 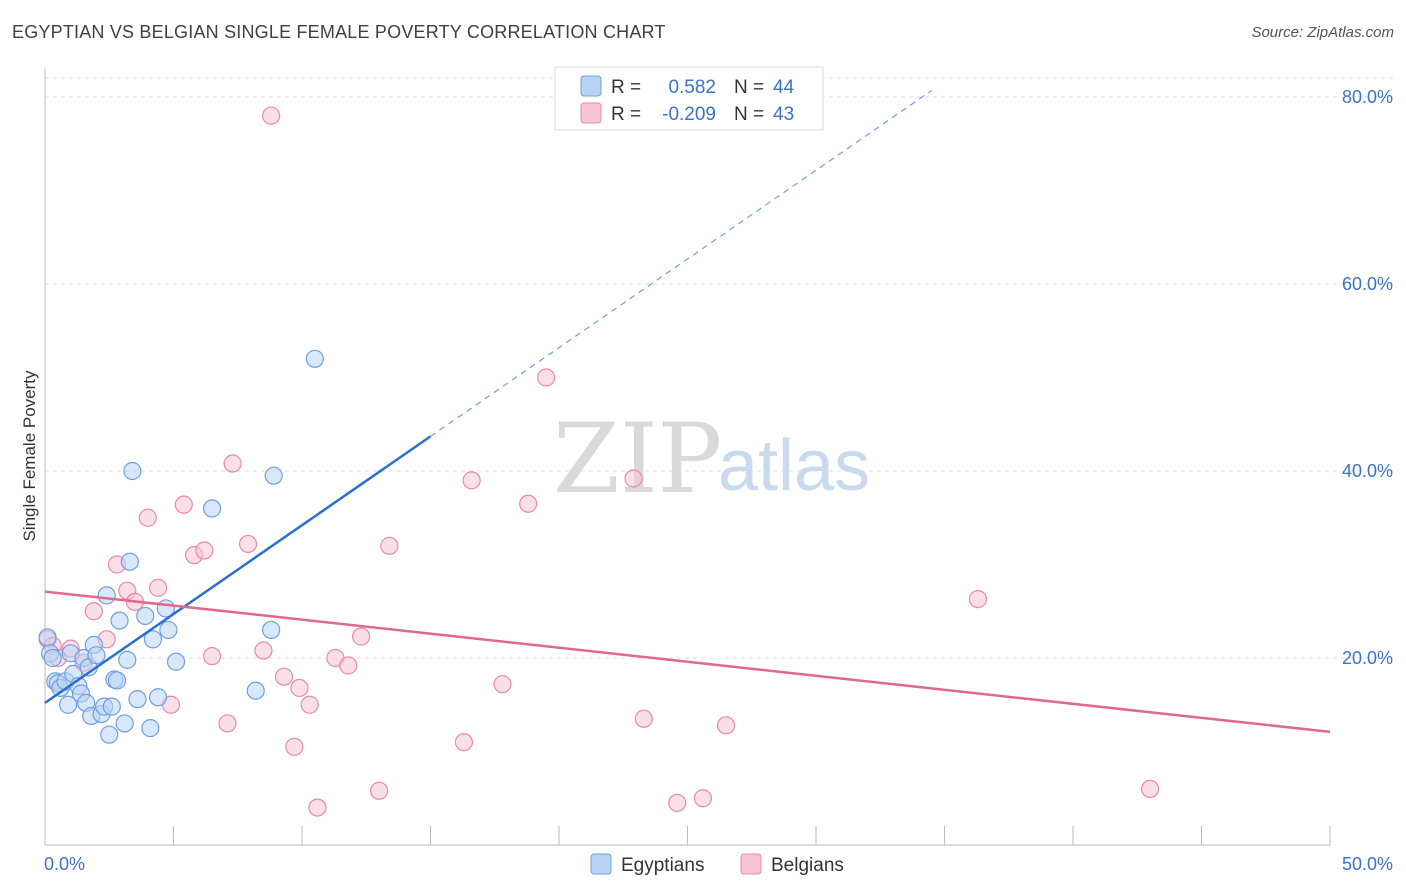 What do you see at coordinates (1367, 377) in the screenshot?
I see `y-tick-labels: 20.0% 40.0% 60.0% 80.0%` at bounding box center [1367, 377].